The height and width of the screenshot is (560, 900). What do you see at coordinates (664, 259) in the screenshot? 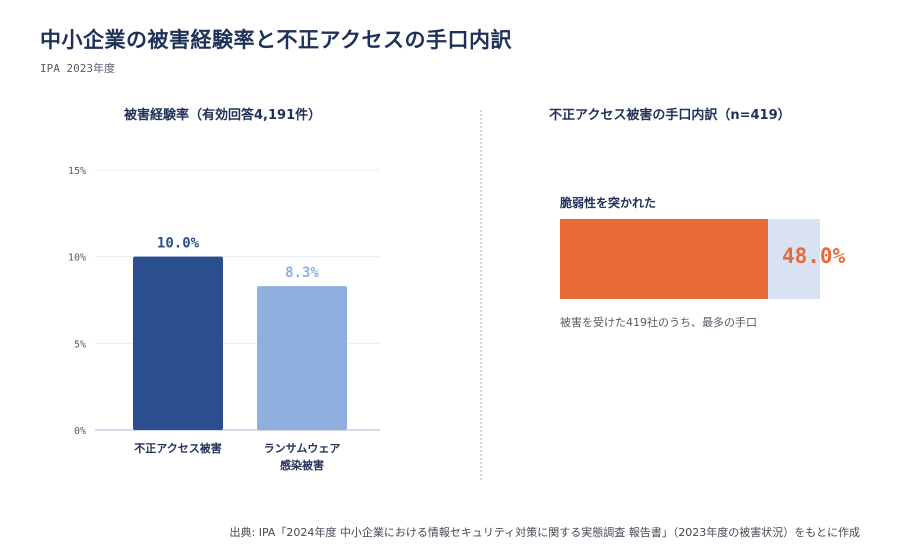
I see `method-bar-fill` at bounding box center [664, 259].